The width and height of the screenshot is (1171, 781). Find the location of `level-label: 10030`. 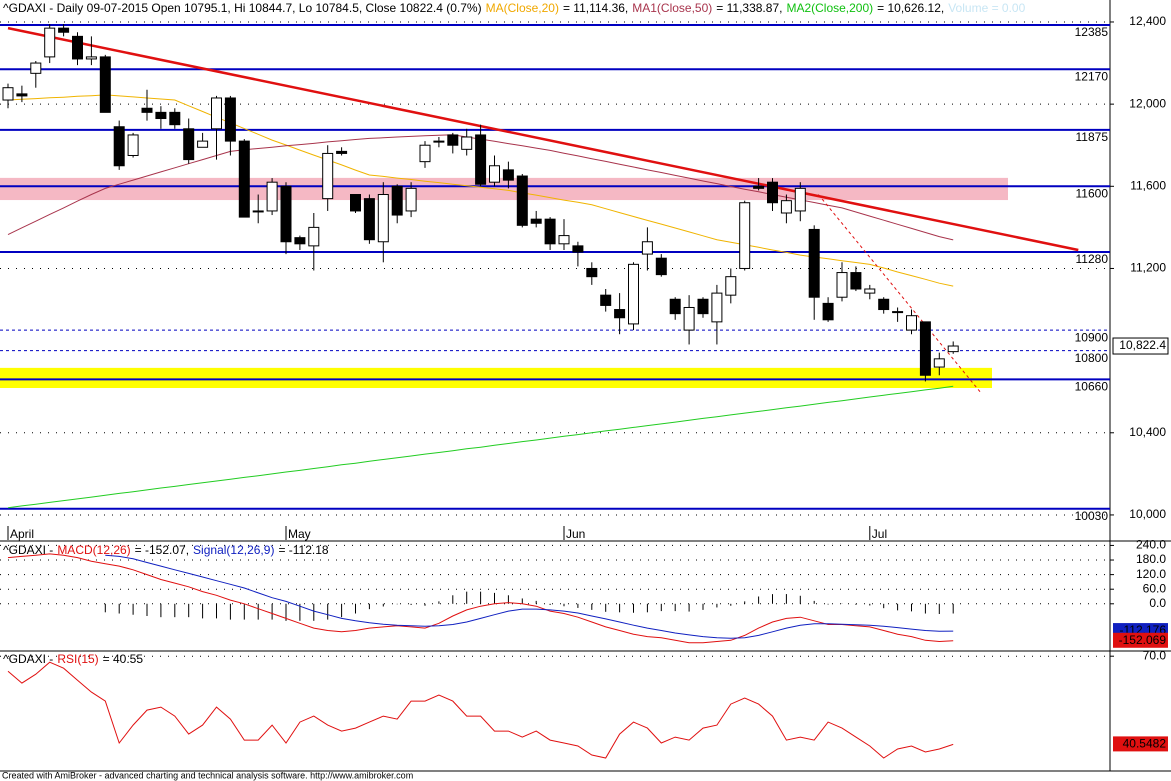

level-label: 10030 is located at coordinates (1092, 516).